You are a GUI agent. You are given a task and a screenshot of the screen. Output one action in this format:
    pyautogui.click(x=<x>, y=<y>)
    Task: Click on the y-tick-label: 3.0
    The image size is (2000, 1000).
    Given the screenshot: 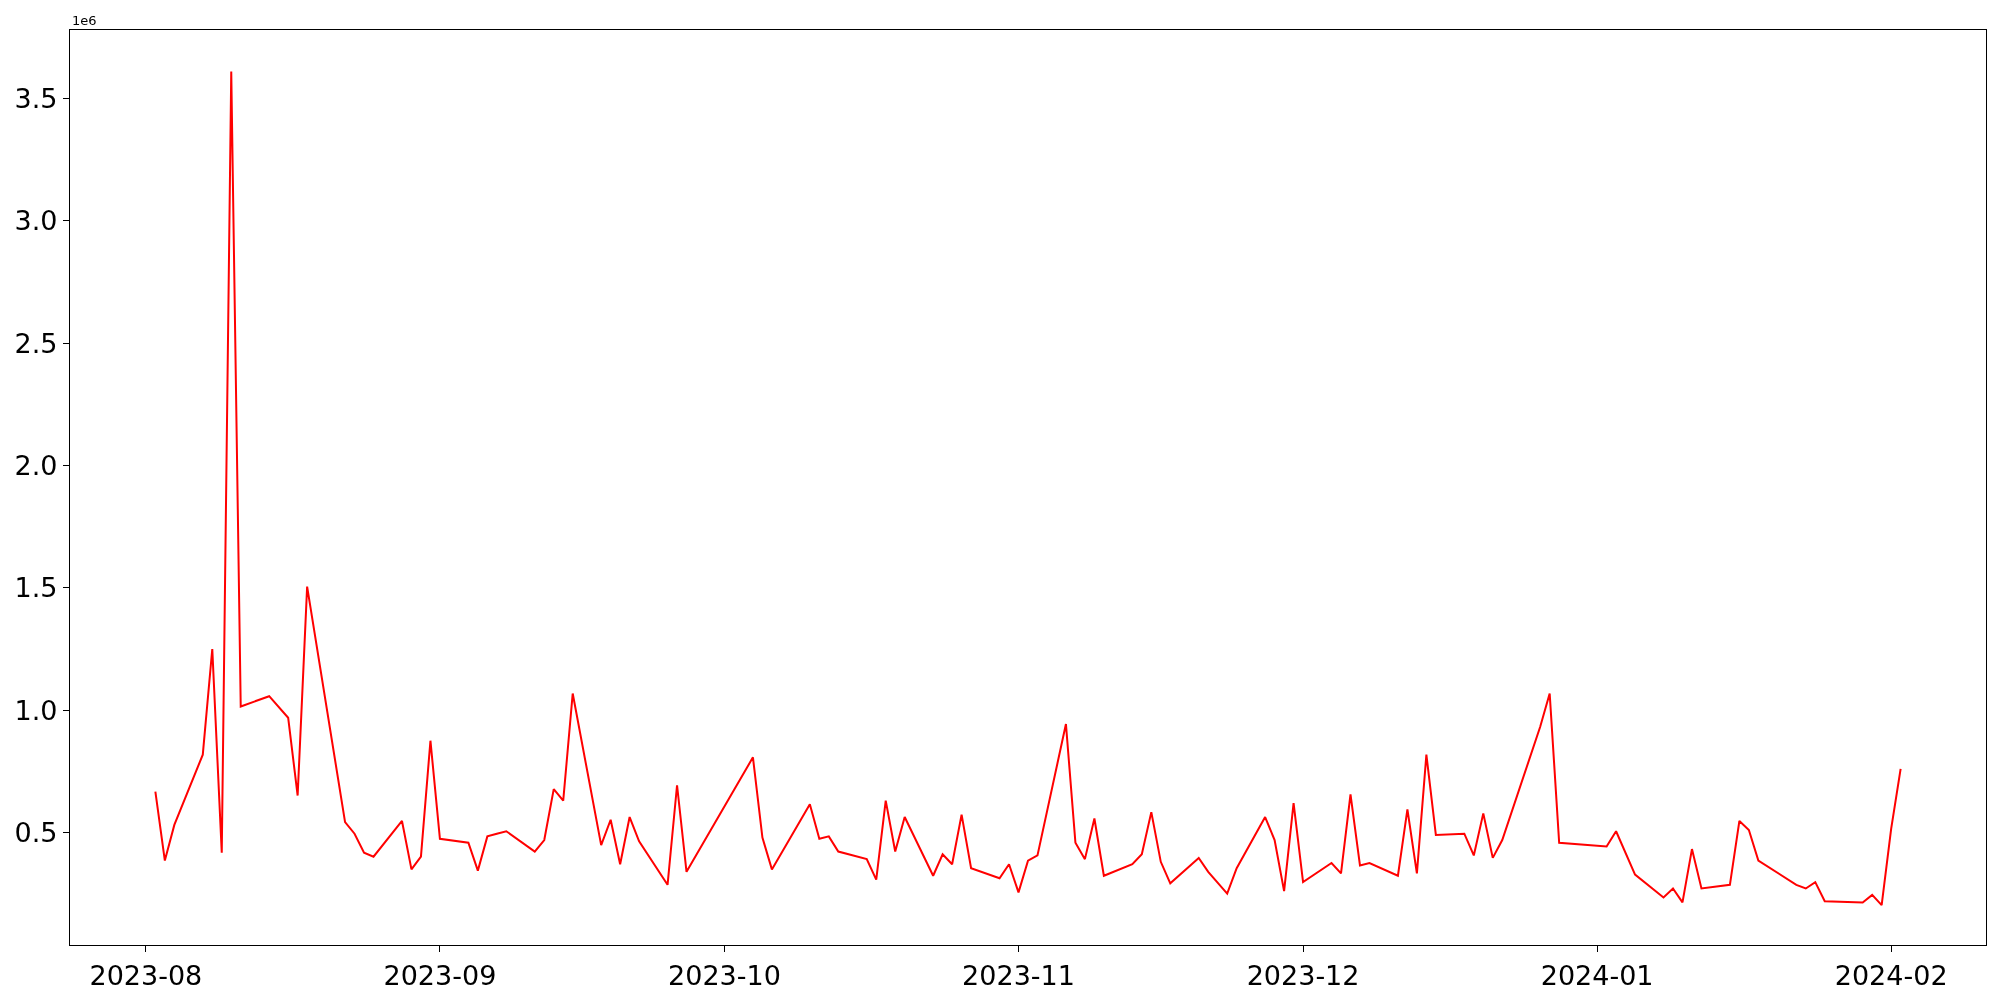 What is the action you would take?
    pyautogui.click(x=36, y=221)
    